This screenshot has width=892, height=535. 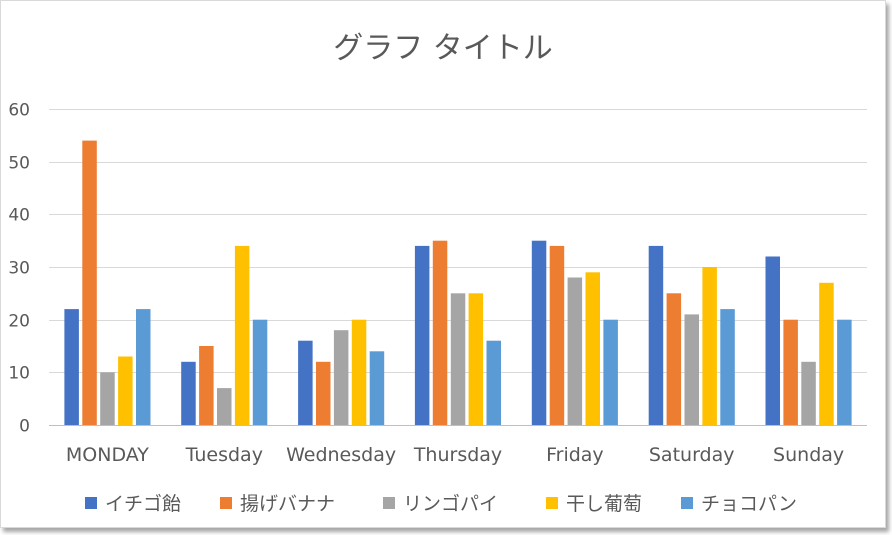 I want to click on y-tick-label: 30, so click(x=19, y=269).